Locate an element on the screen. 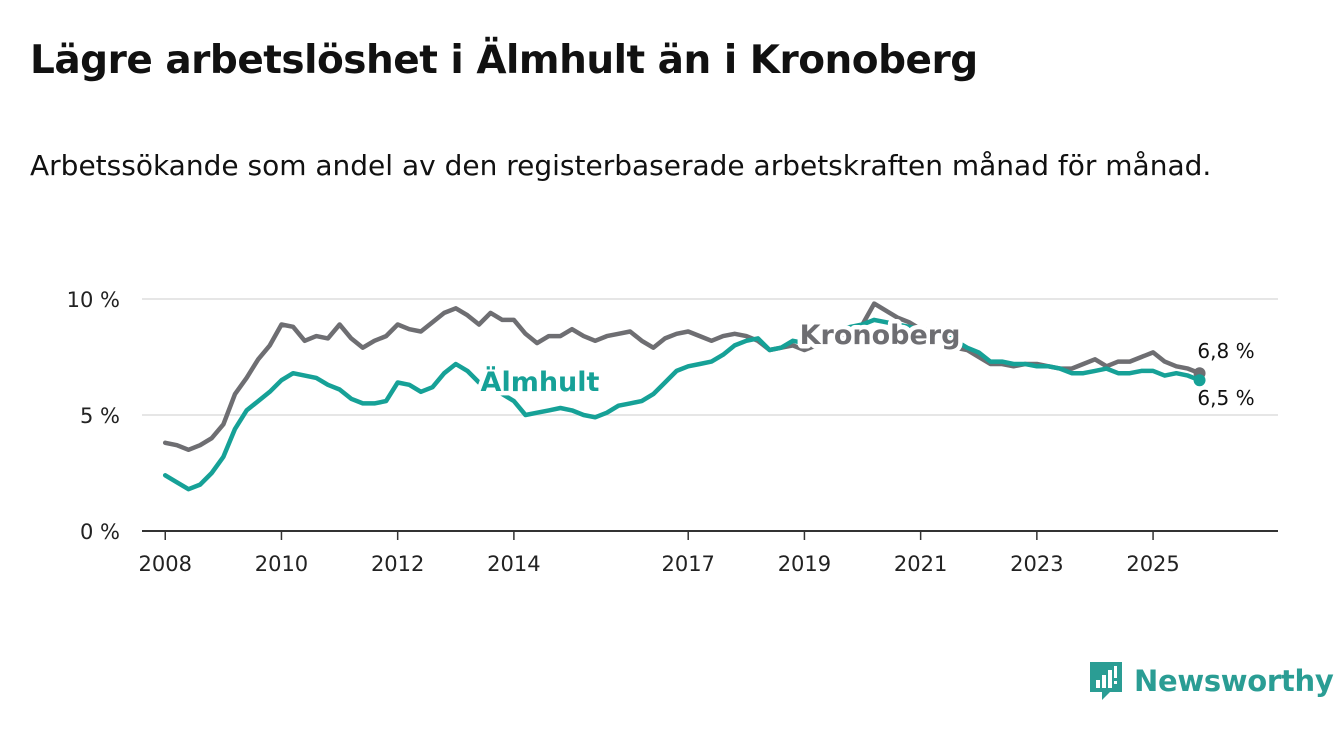 This screenshot has width=1340, height=734. x-axis: 2008 2010 2012 2014 2017 2019 2021 2023 2025 is located at coordinates (708, 553).